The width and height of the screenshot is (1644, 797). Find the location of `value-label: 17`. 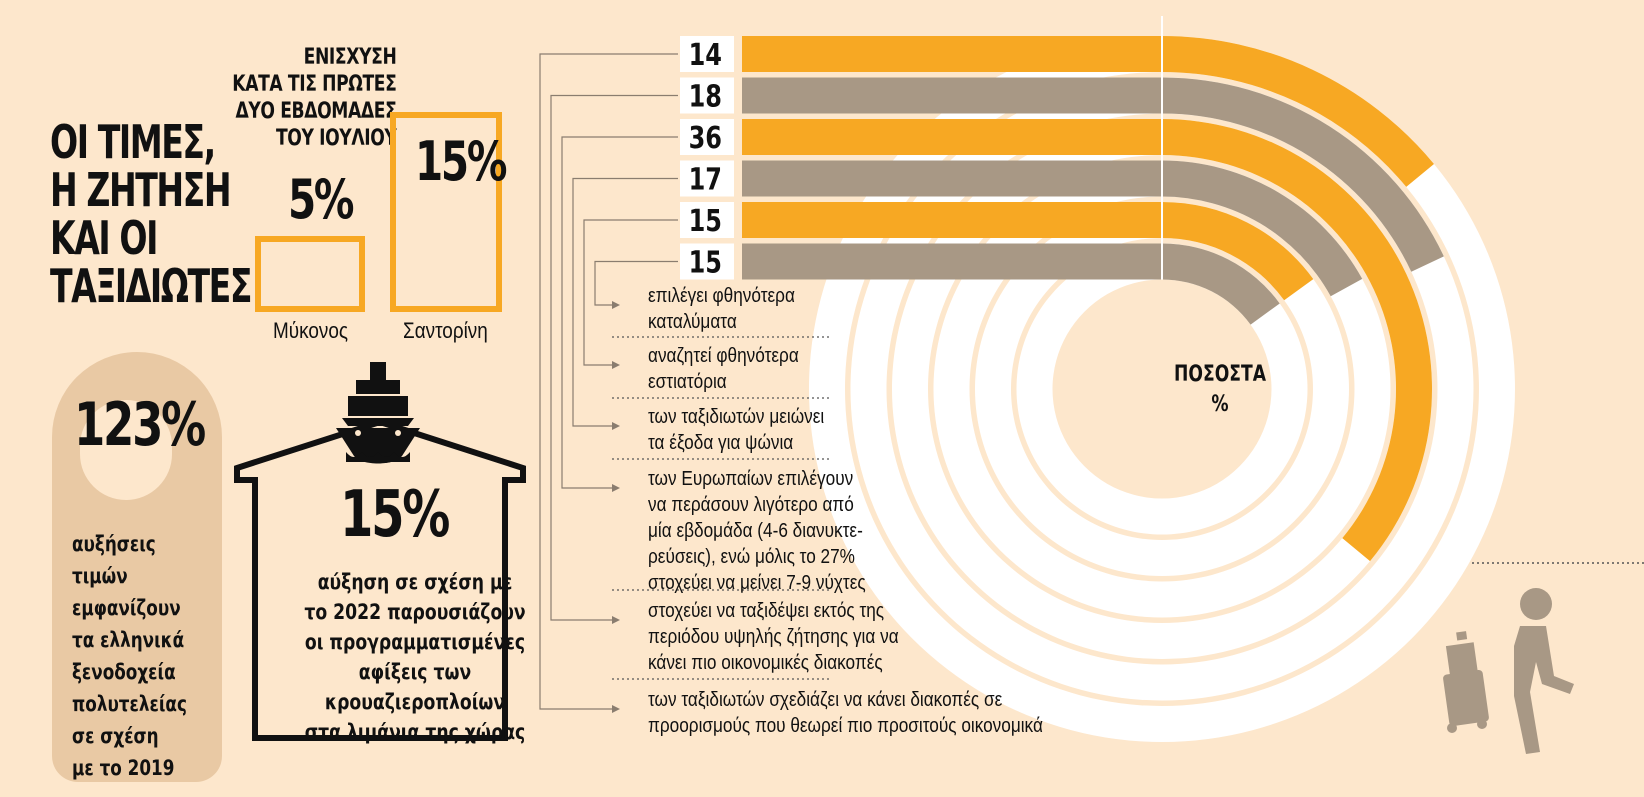

value-label: 17 is located at coordinates (705, 180).